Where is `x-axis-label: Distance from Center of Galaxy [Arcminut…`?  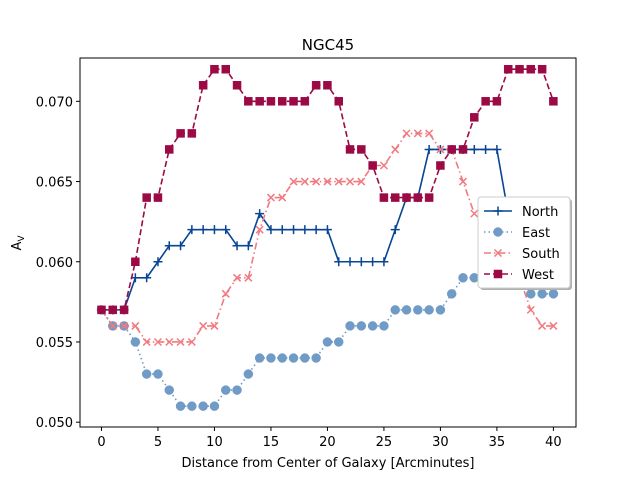
x-axis-label: Distance from Center of Galaxy [Arcminut… is located at coordinates (328, 463).